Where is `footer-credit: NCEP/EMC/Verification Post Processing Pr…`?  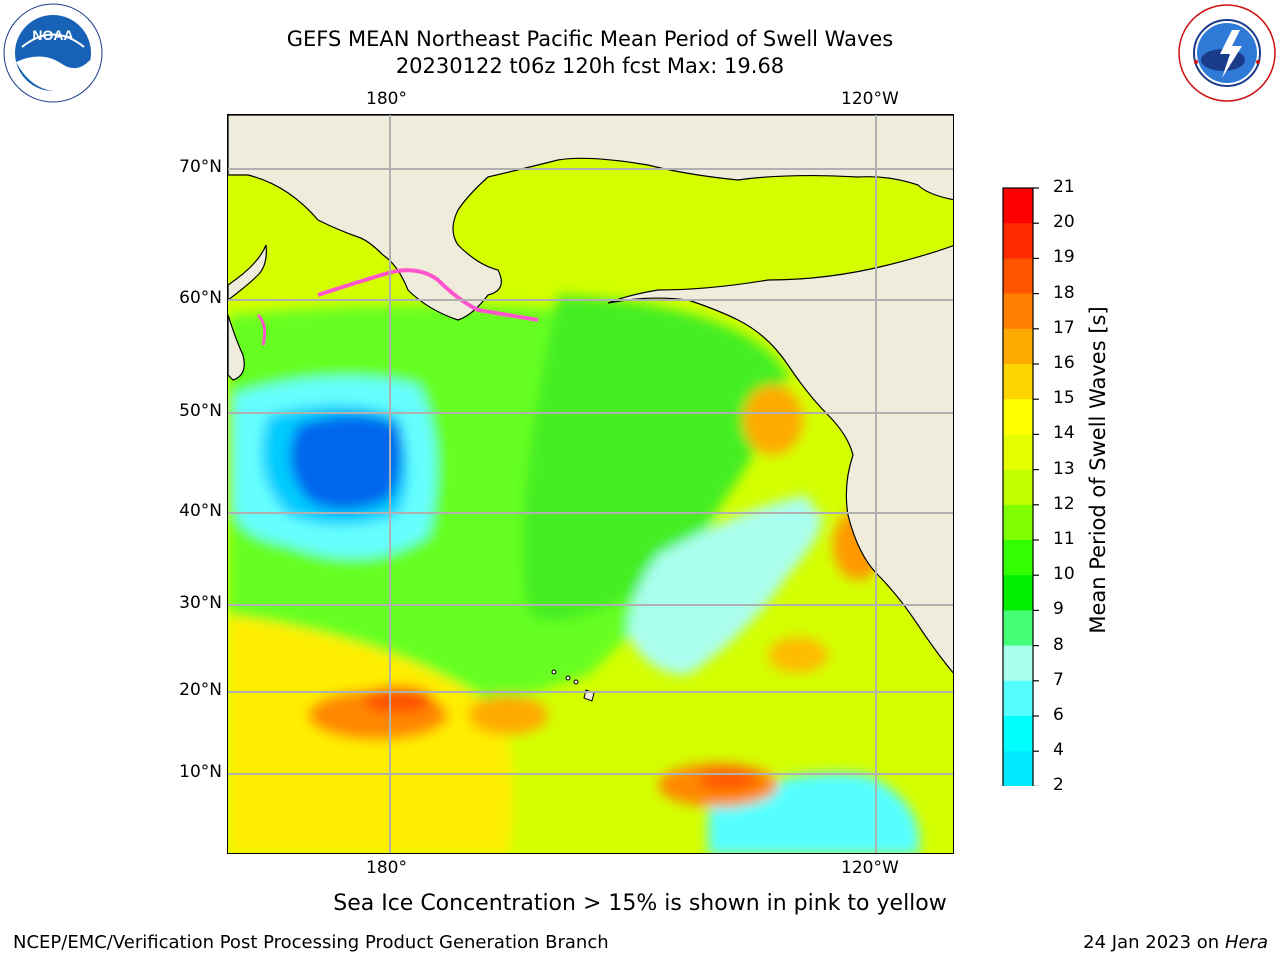
footer-credit: NCEP/EMC/Verification Post Processing Pr… is located at coordinates (311, 942).